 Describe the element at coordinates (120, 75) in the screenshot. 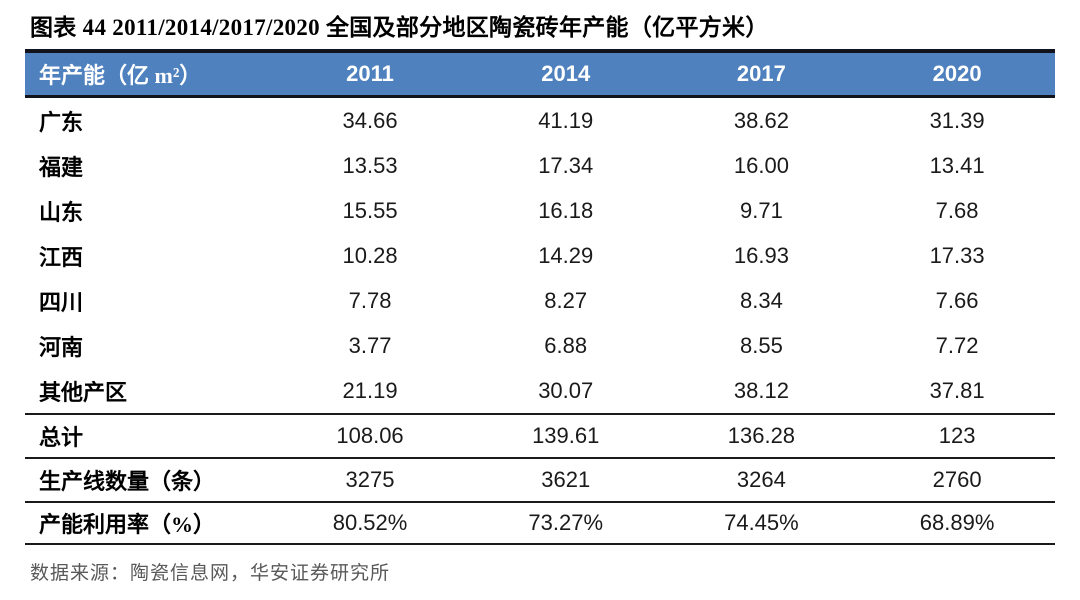

I see `header-label-capacity: 年产能（亿 m²）` at that location.